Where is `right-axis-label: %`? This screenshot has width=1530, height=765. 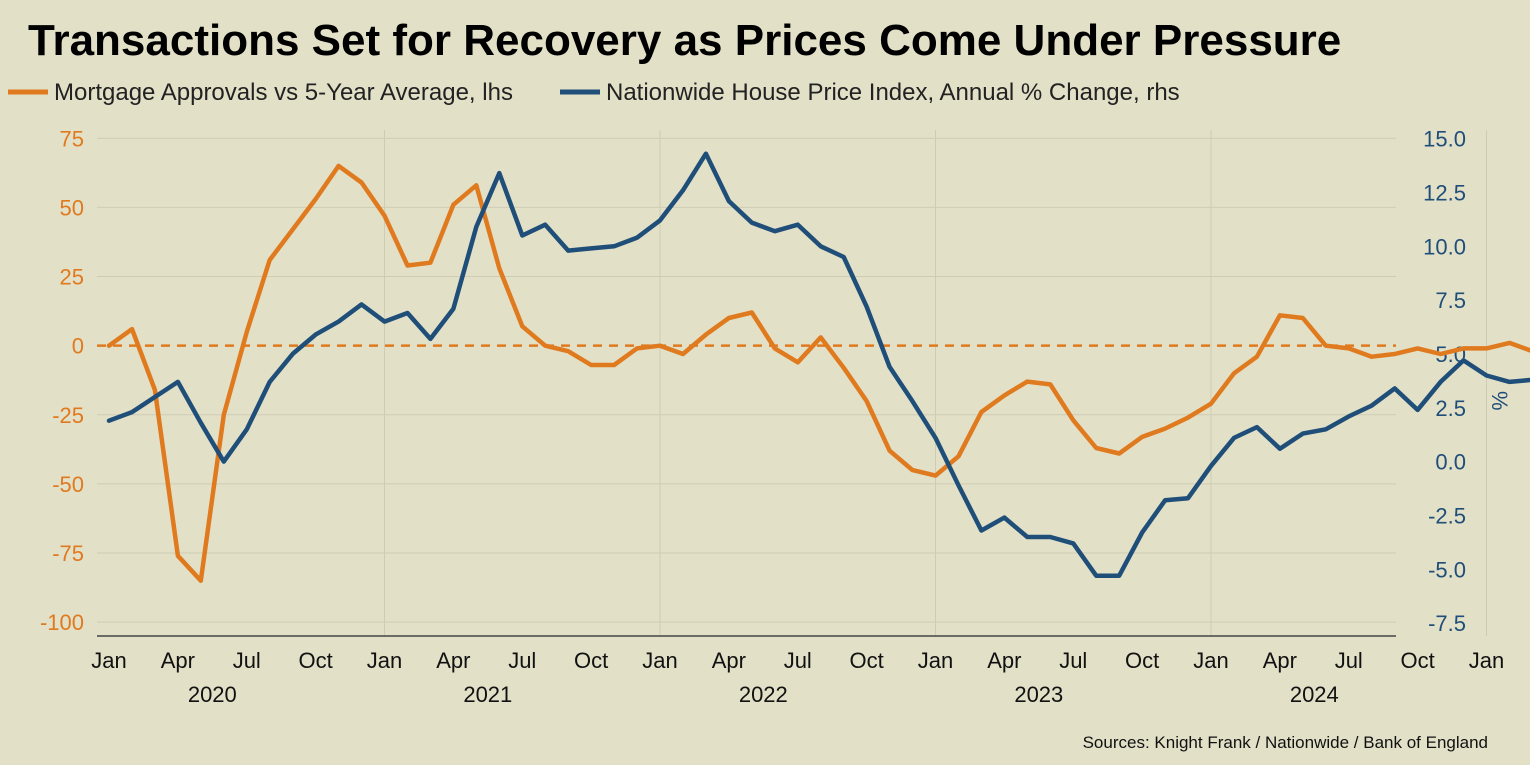
right-axis-label: % is located at coordinates (1499, 401).